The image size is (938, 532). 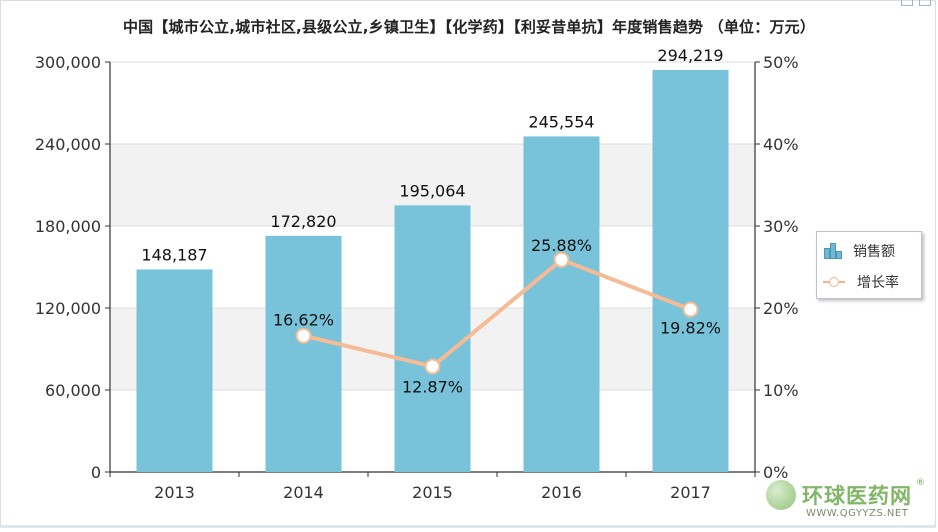 What do you see at coordinates (432, 492) in the screenshot?
I see `x-tick-label: 2015` at bounding box center [432, 492].